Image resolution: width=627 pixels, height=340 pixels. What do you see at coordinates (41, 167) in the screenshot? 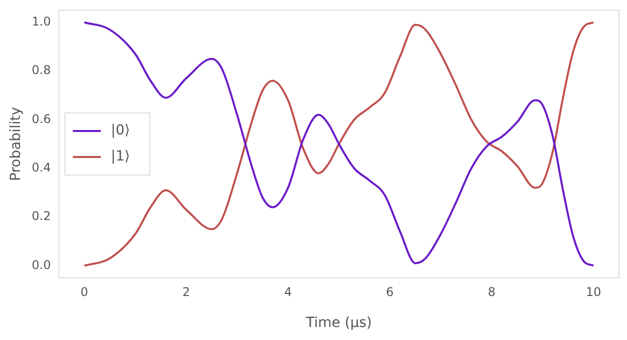
I see `y-tick-label: 0.4` at bounding box center [41, 167].